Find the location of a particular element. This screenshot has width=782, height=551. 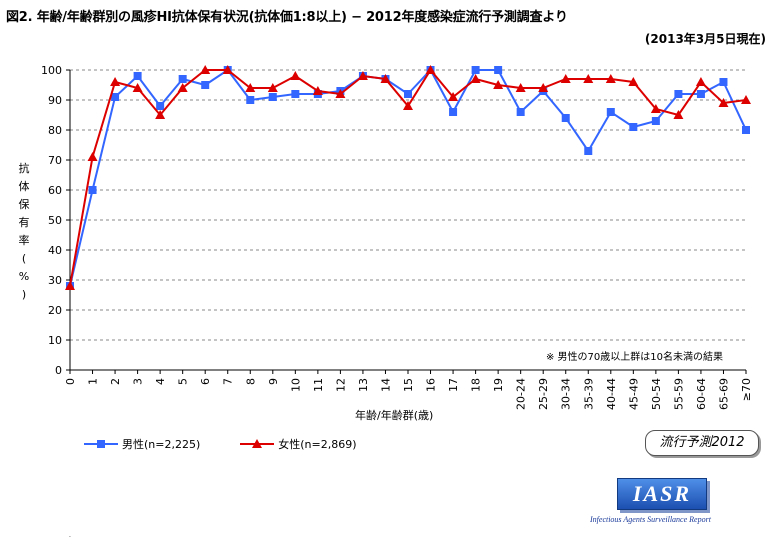

x-tick-label: 60-64 is located at coordinates (701, 394).